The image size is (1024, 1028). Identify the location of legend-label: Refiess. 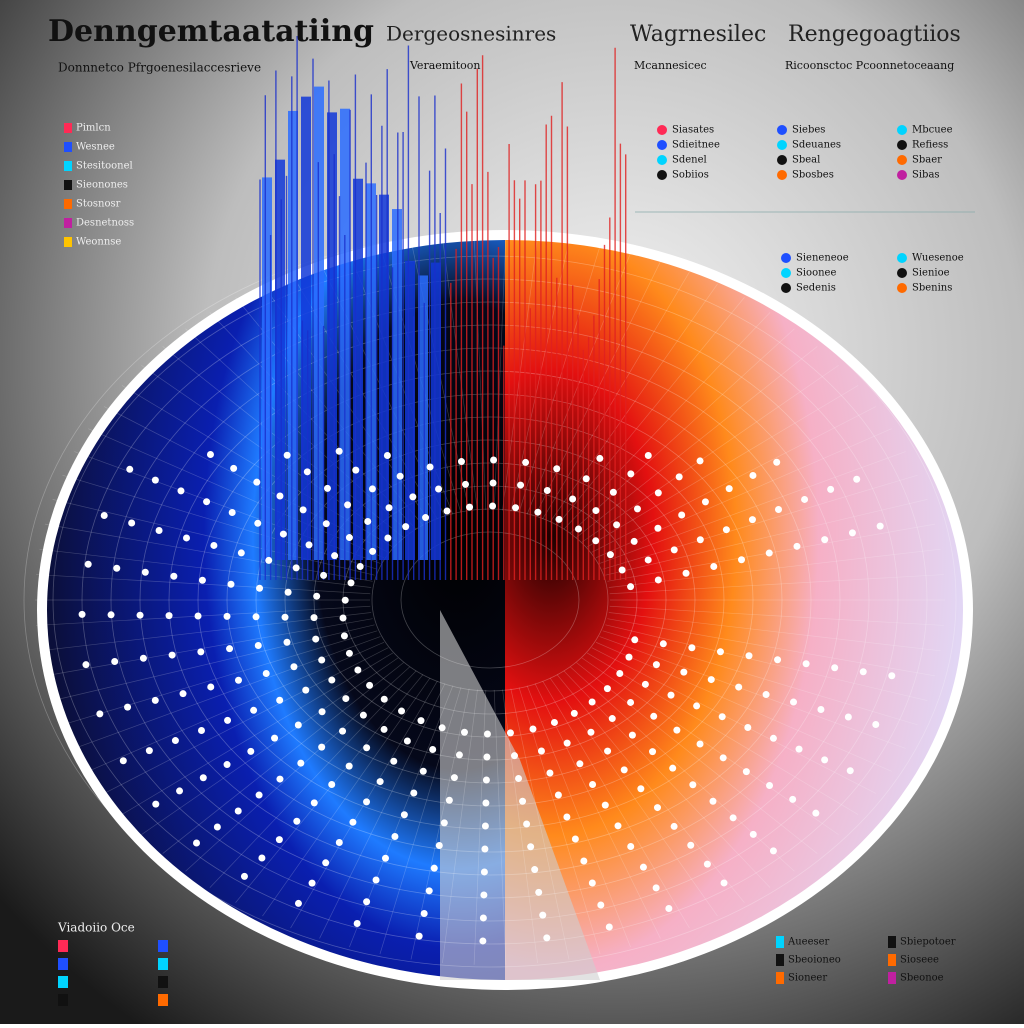
(930, 145).